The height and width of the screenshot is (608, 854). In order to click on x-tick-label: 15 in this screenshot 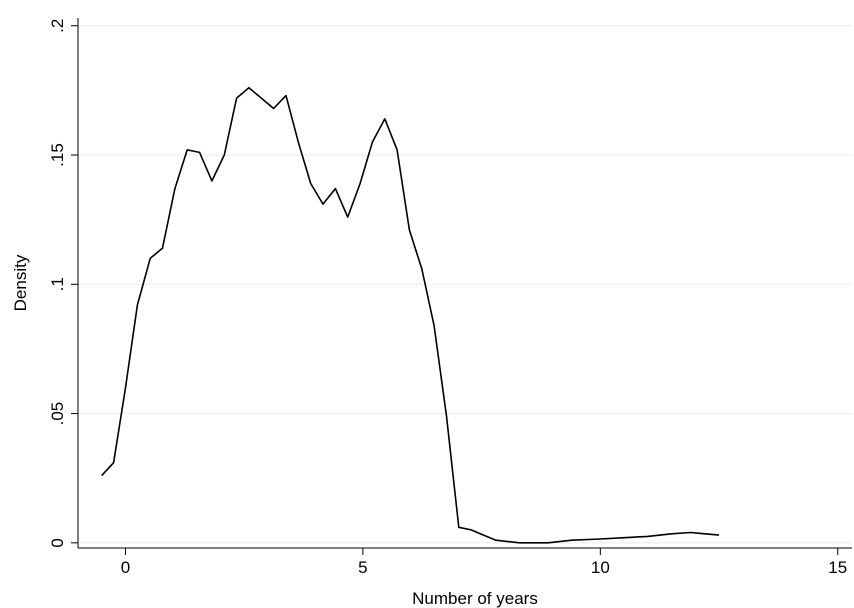, I will do `click(837, 567)`.